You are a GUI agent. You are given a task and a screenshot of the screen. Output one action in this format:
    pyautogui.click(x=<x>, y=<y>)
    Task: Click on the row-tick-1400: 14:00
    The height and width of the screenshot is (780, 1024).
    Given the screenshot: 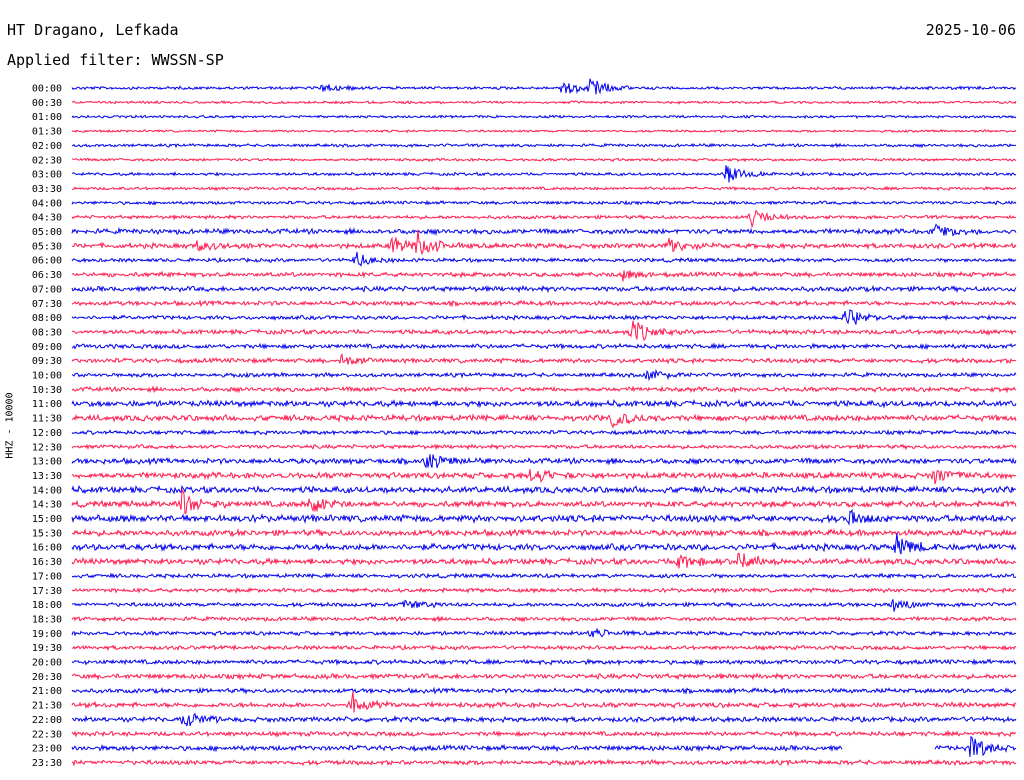 What is the action you would take?
    pyautogui.click(x=47, y=490)
    